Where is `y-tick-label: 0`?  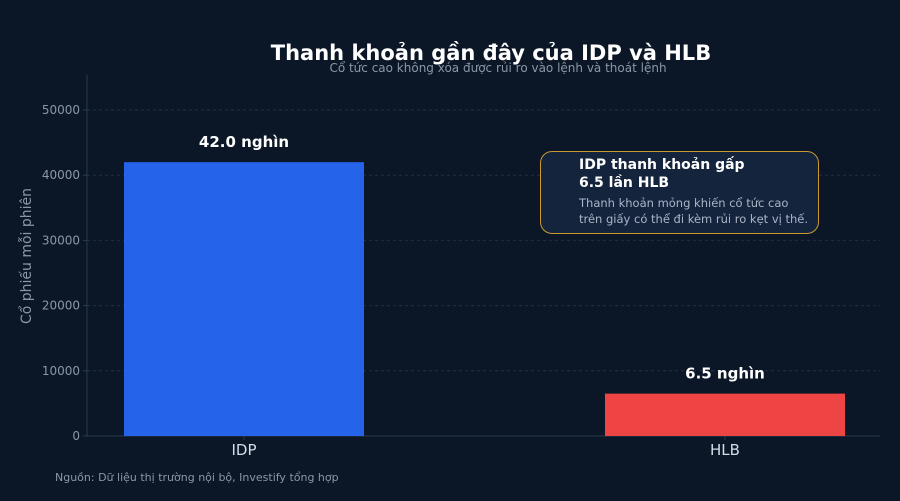 y-tick-label: 0 is located at coordinates (76, 436).